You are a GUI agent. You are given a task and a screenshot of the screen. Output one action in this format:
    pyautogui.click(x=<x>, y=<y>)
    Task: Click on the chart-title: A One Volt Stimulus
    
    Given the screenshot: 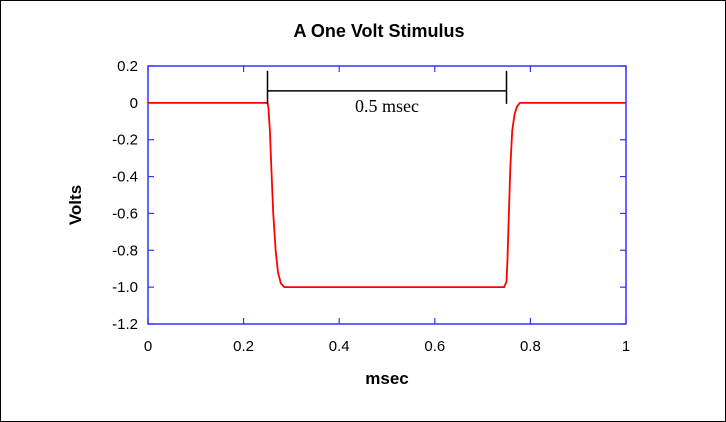 What is the action you would take?
    pyautogui.click(x=378, y=31)
    